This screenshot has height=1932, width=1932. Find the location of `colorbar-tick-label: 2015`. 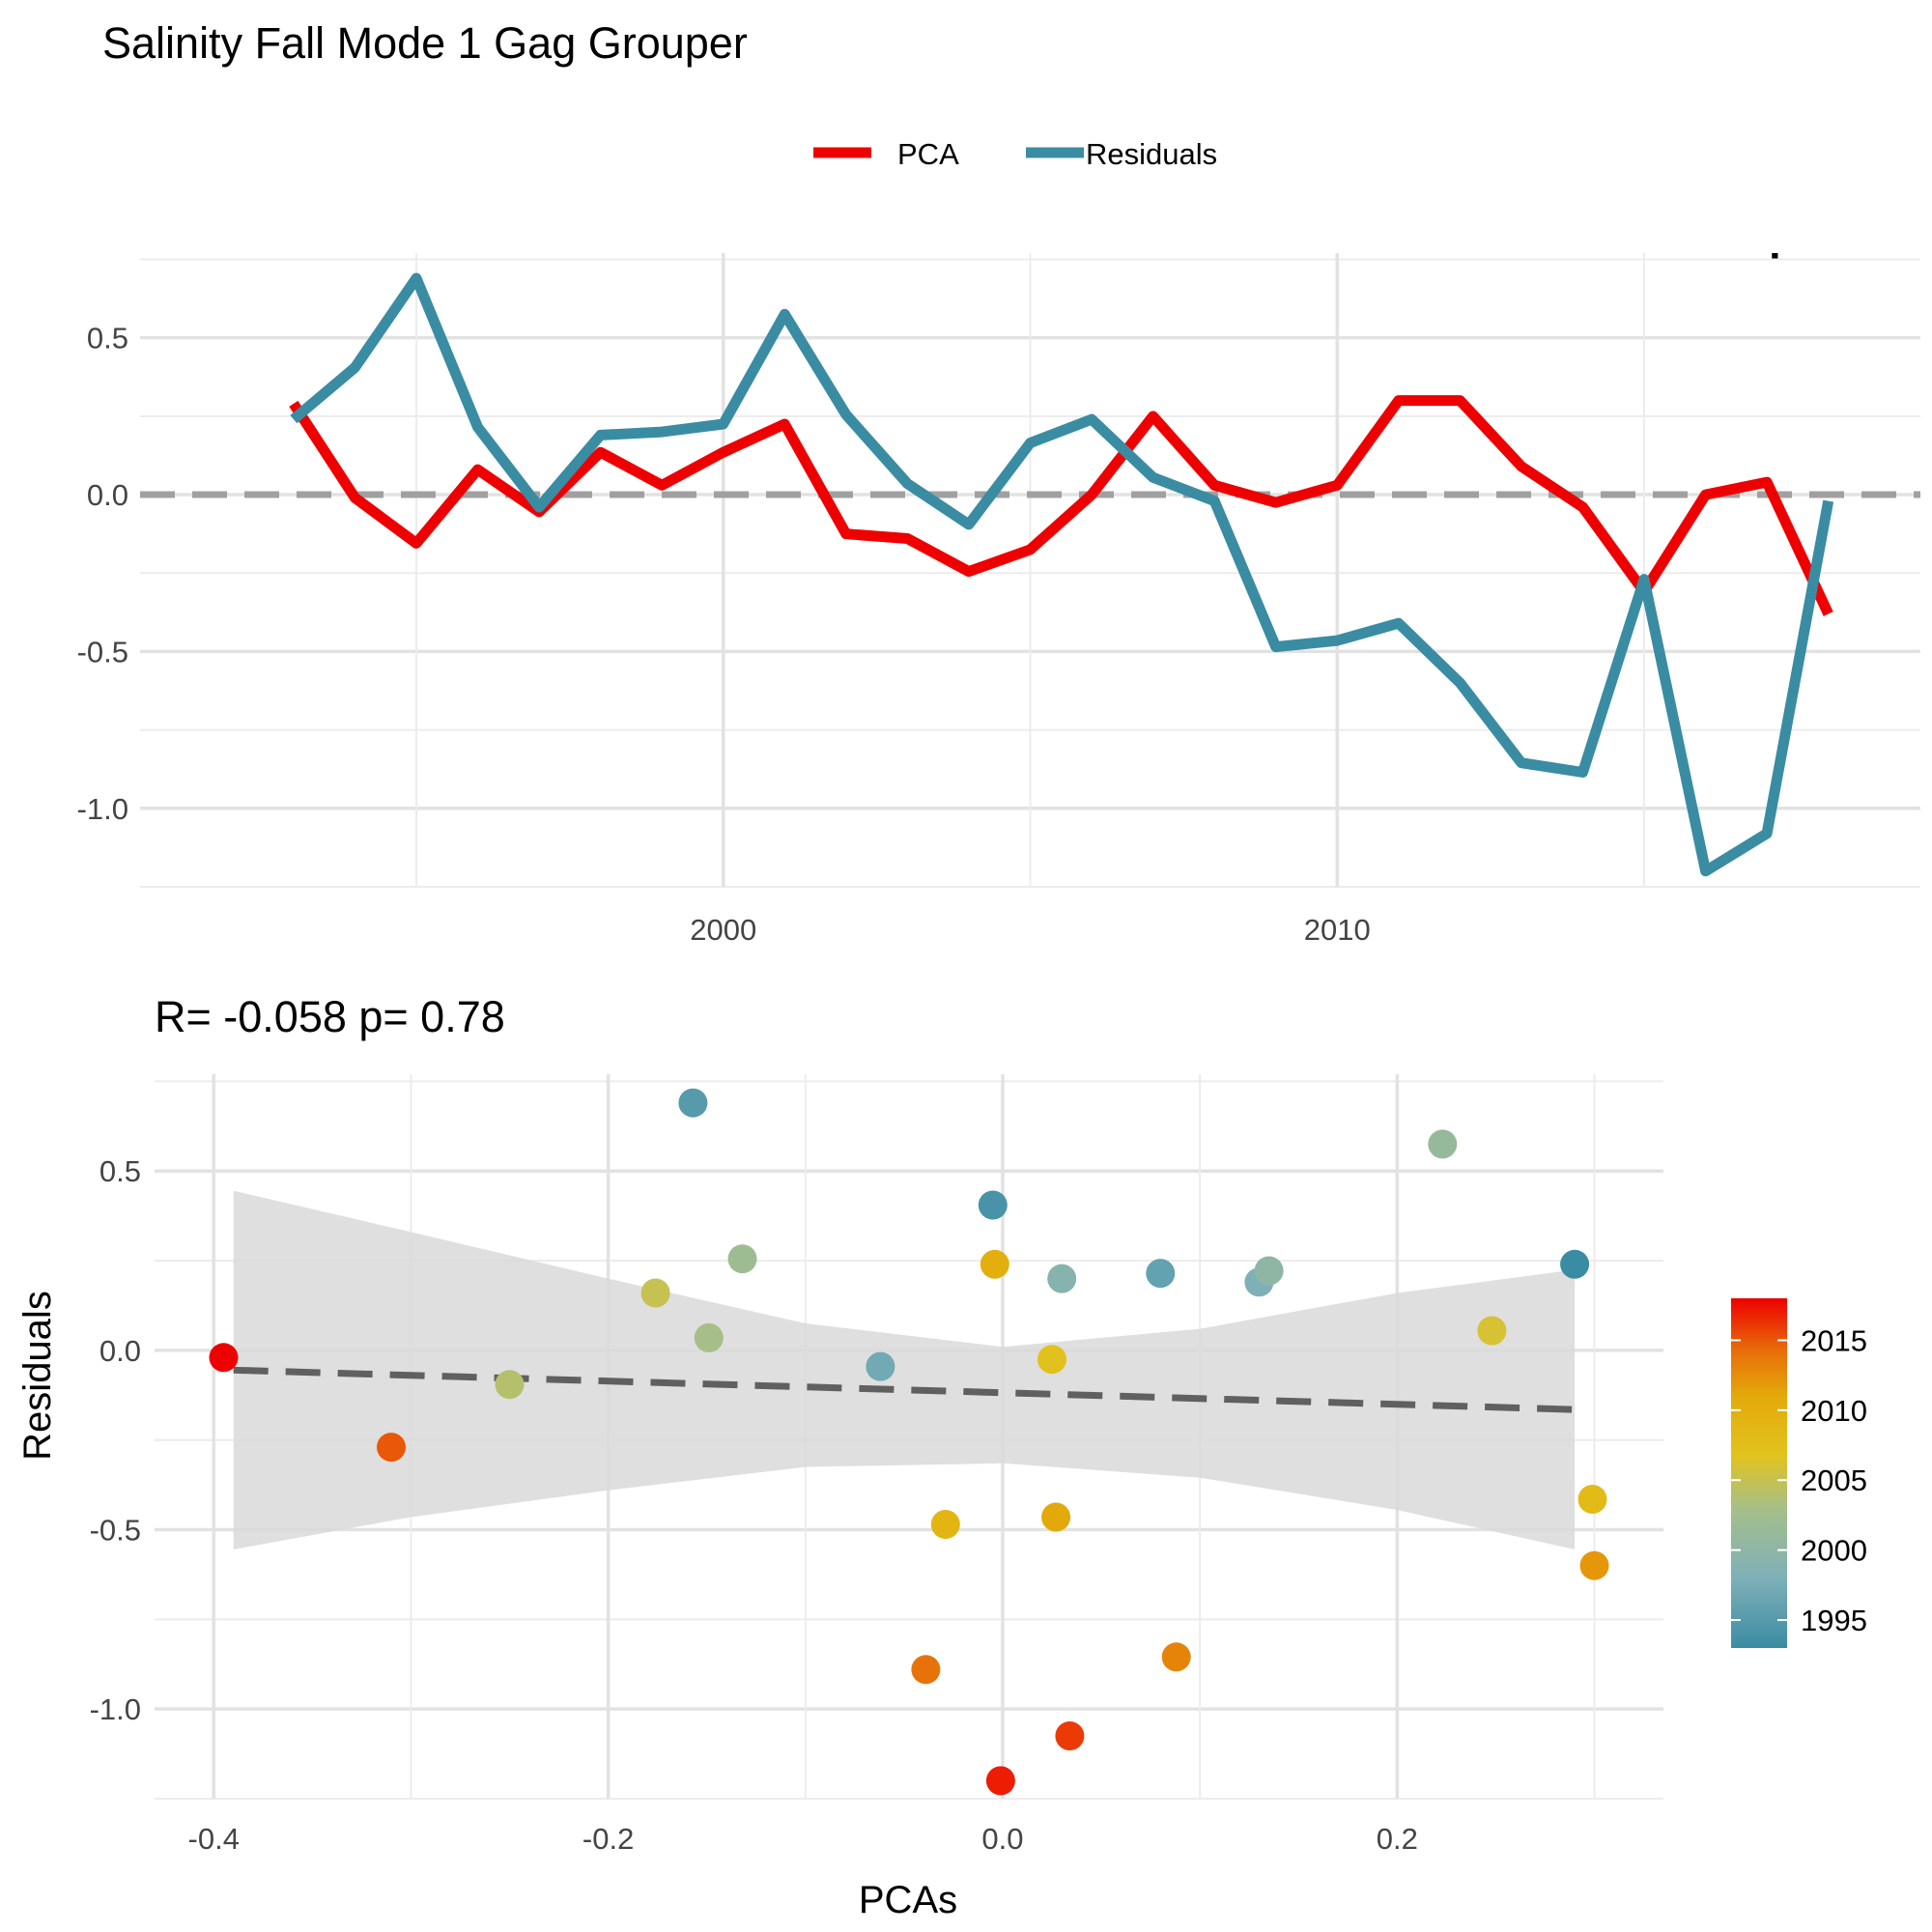

colorbar-tick-label: 2015 is located at coordinates (1834, 1340).